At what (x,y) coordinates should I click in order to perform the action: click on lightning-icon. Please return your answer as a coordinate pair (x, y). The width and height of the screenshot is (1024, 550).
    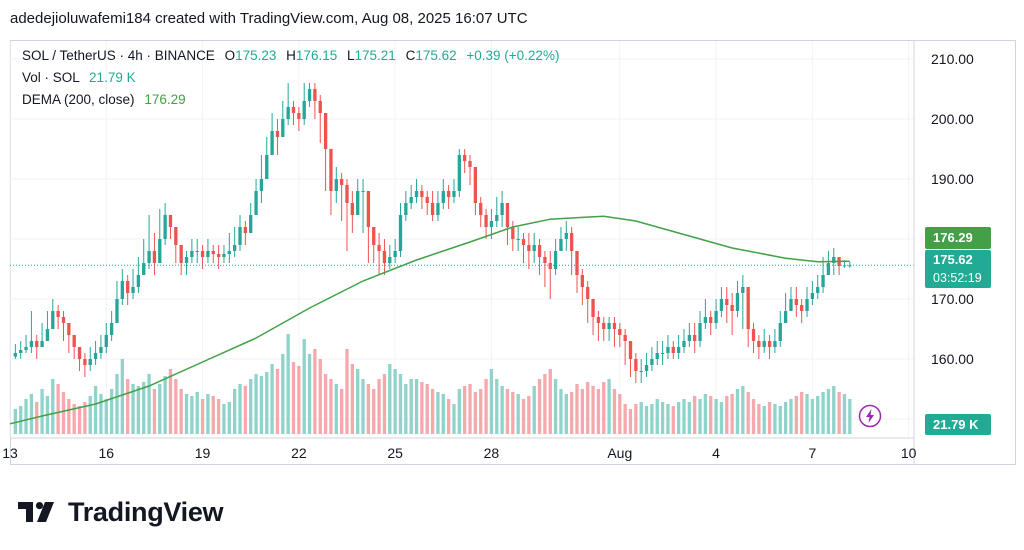
    Looking at the image, I should click on (870, 416).